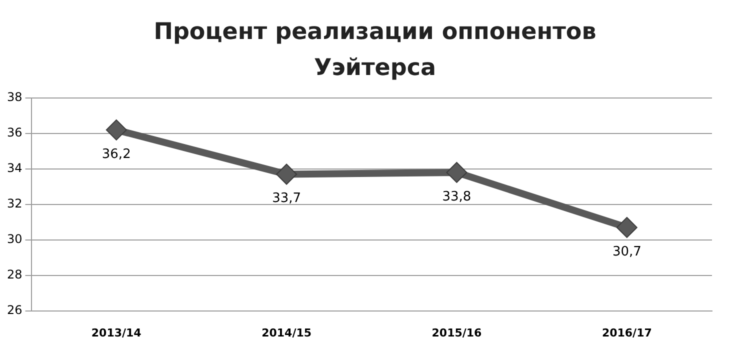 The width and height of the screenshot is (730, 358). I want to click on y-tick-label: 28, so click(14, 274).